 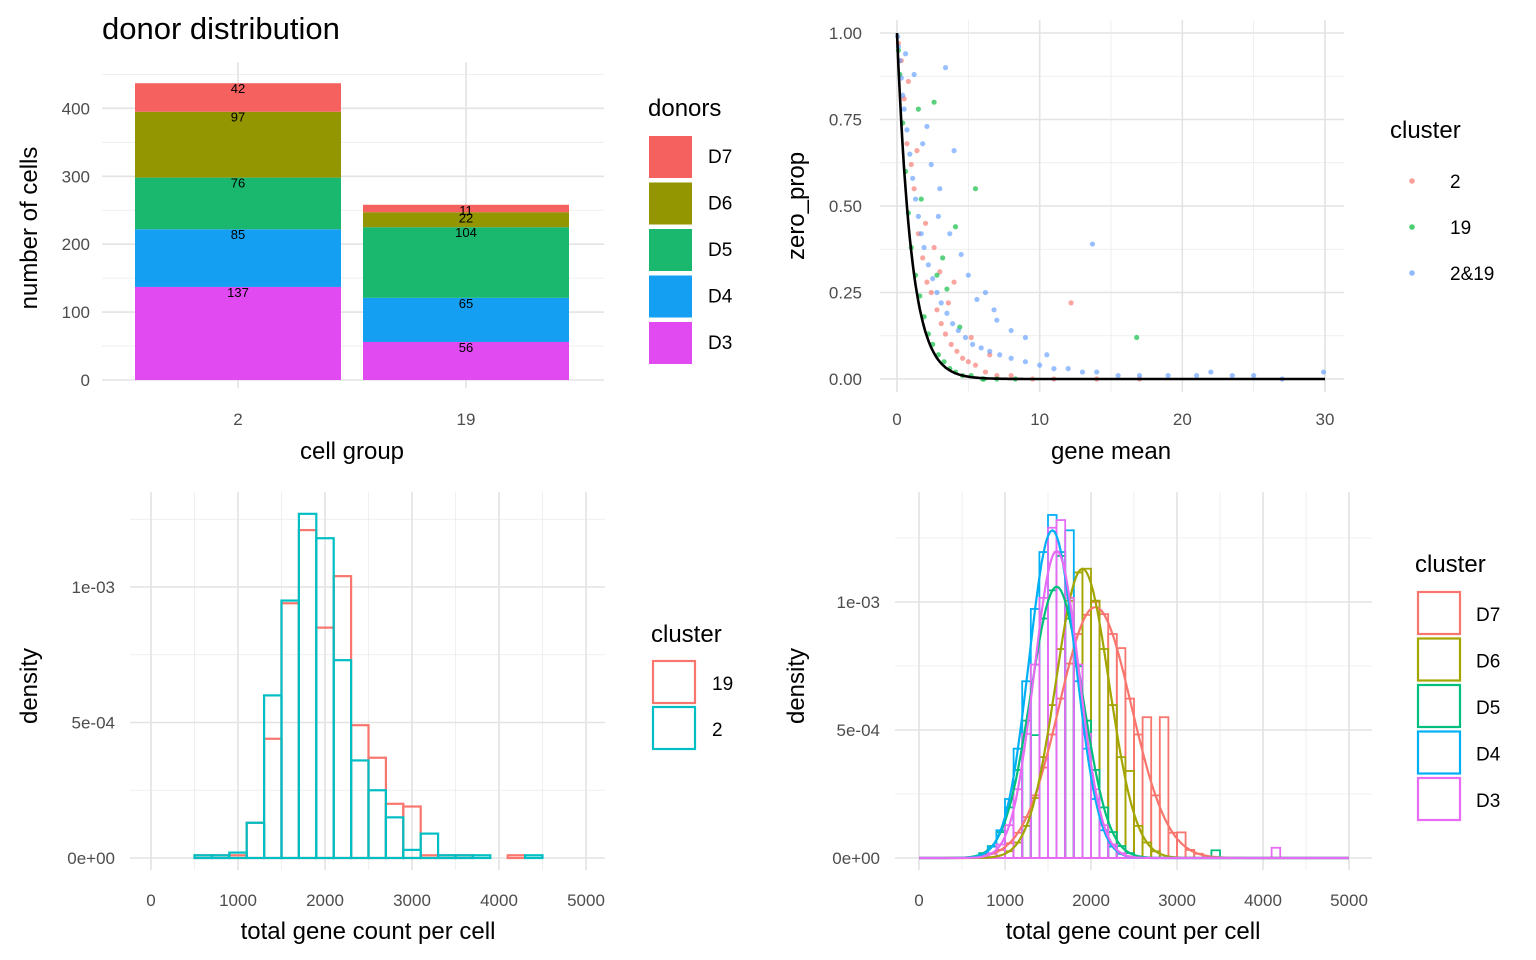 What do you see at coordinates (670, 250) in the screenshot?
I see `legend-key-D5` at bounding box center [670, 250].